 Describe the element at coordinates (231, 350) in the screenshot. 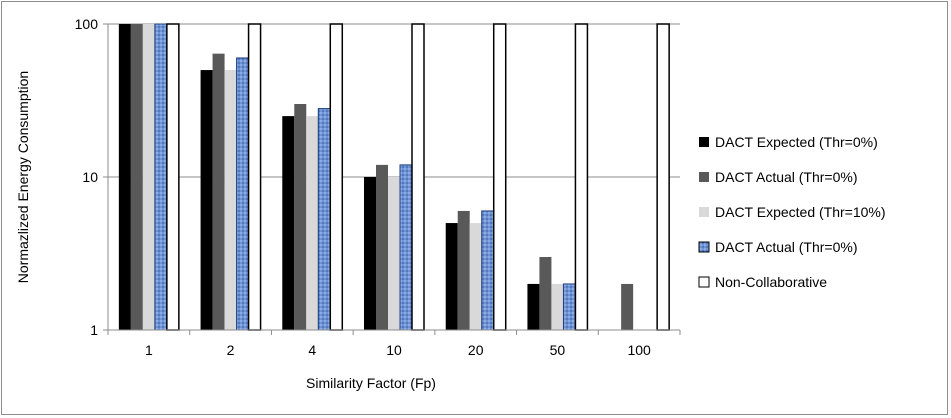

I see `x-tick-label: 2` at that location.